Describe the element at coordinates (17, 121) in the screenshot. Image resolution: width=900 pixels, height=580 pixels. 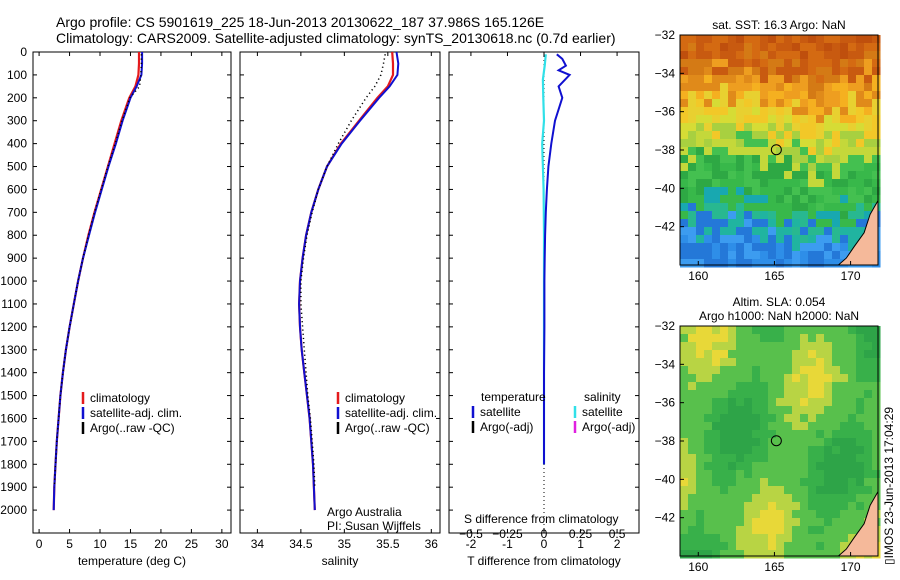
I see `y-tick-label: 300` at that location.